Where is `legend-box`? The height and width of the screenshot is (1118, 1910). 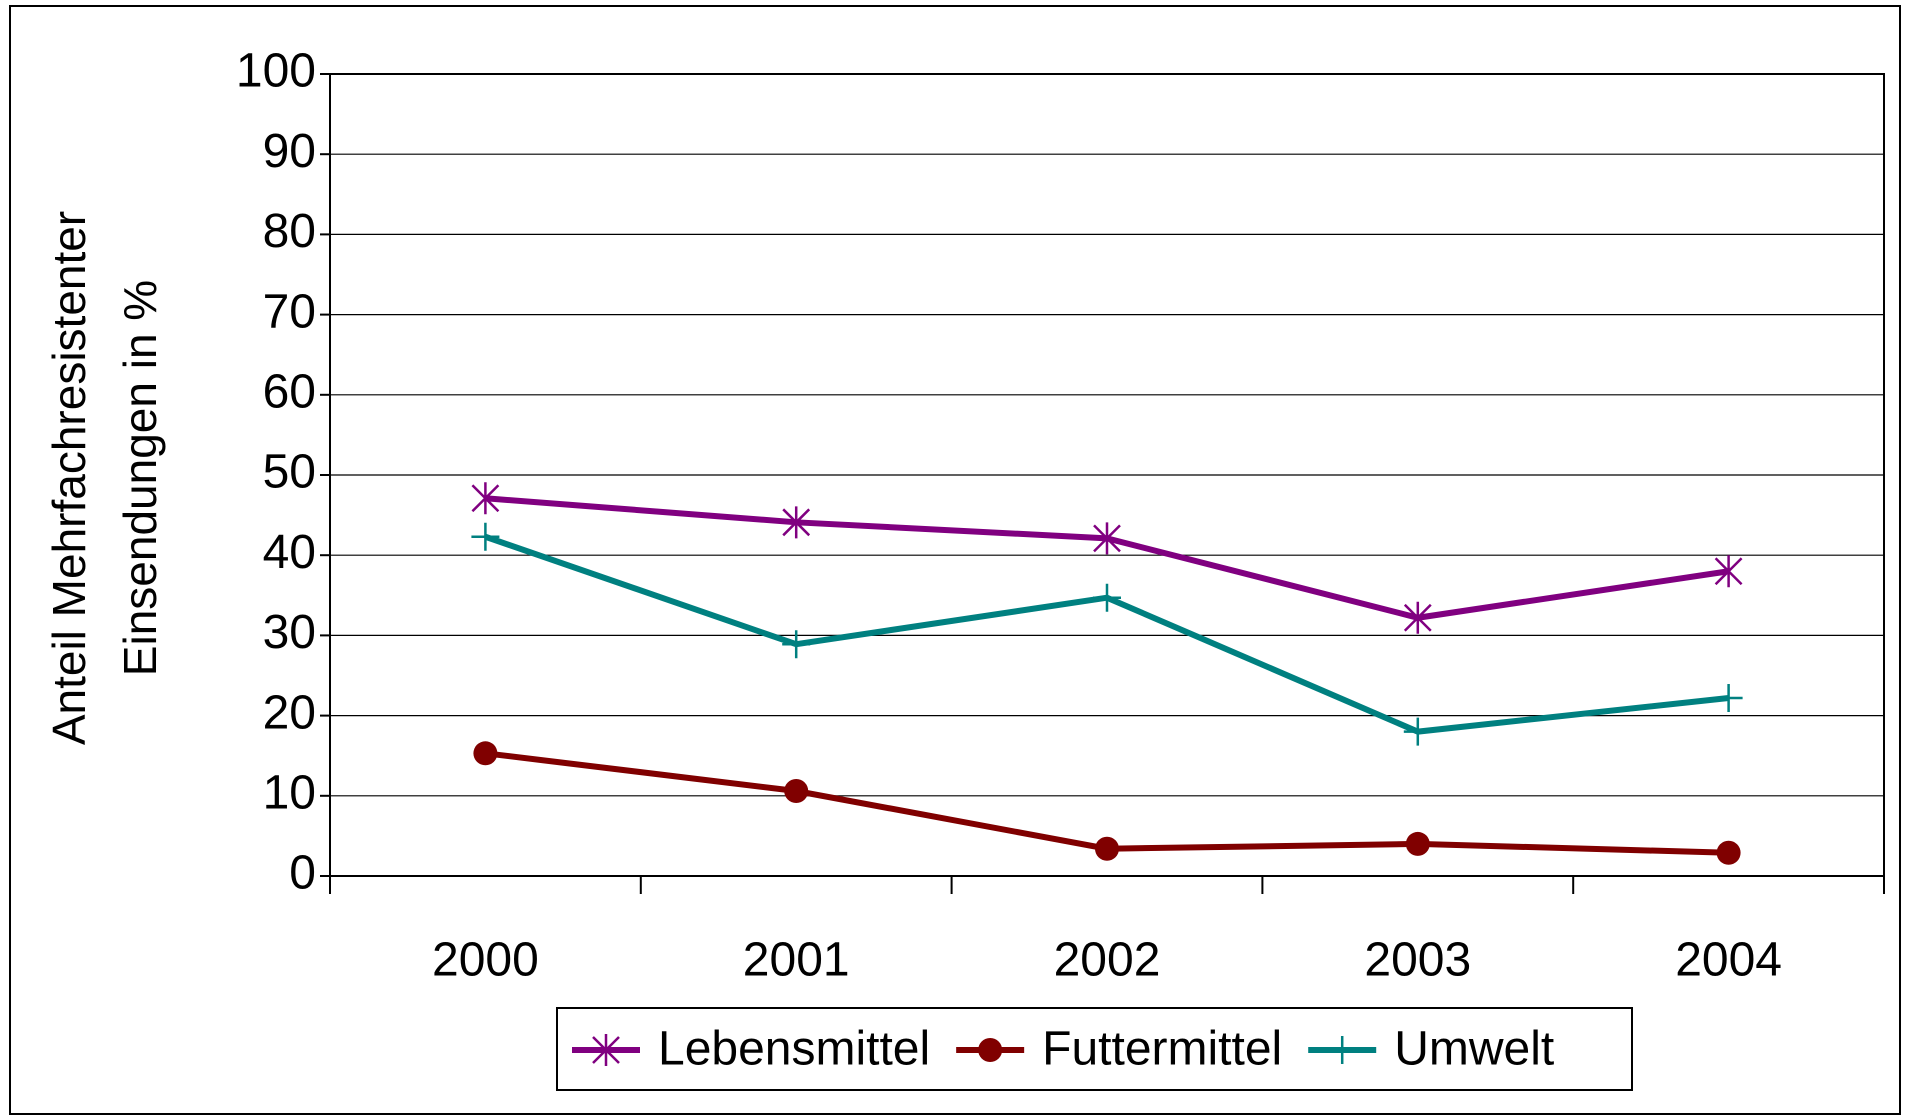
legend-box is located at coordinates (1094, 1049).